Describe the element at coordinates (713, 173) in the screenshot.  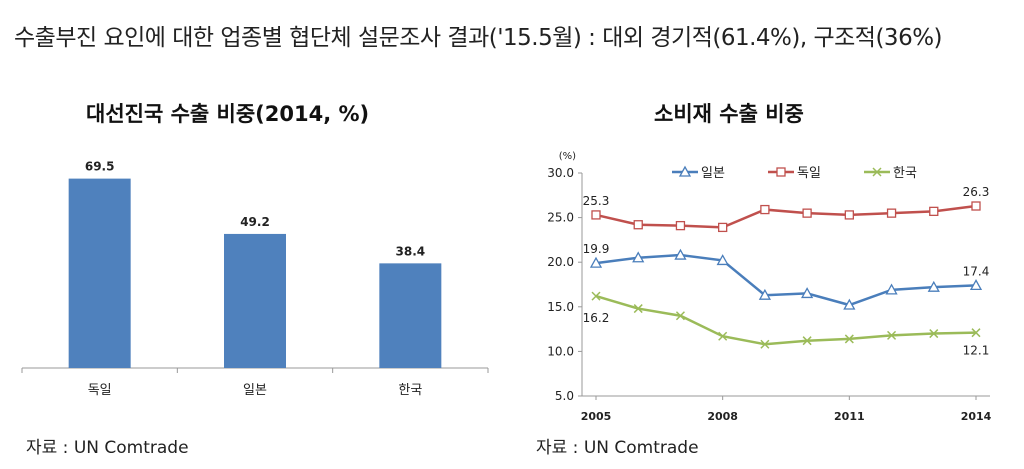
I see `legend-label: 일본` at that location.